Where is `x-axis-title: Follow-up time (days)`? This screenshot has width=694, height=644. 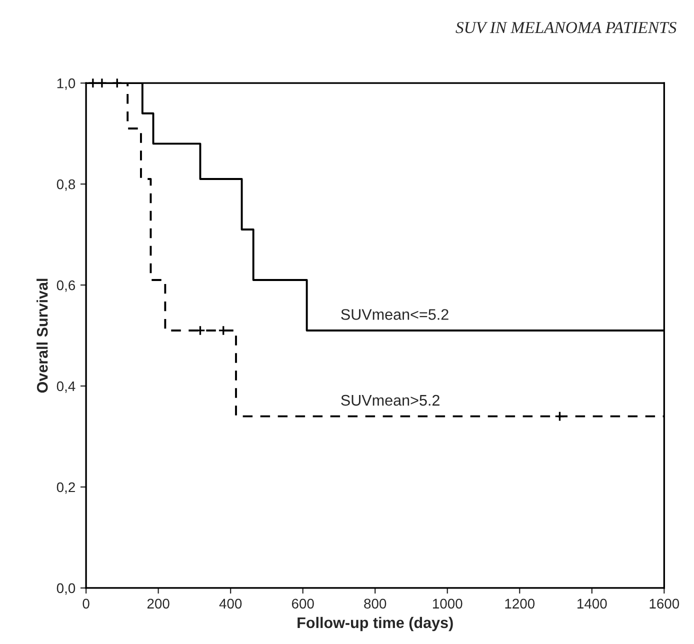 x-axis-title: Follow-up time (days) is located at coordinates (375, 624).